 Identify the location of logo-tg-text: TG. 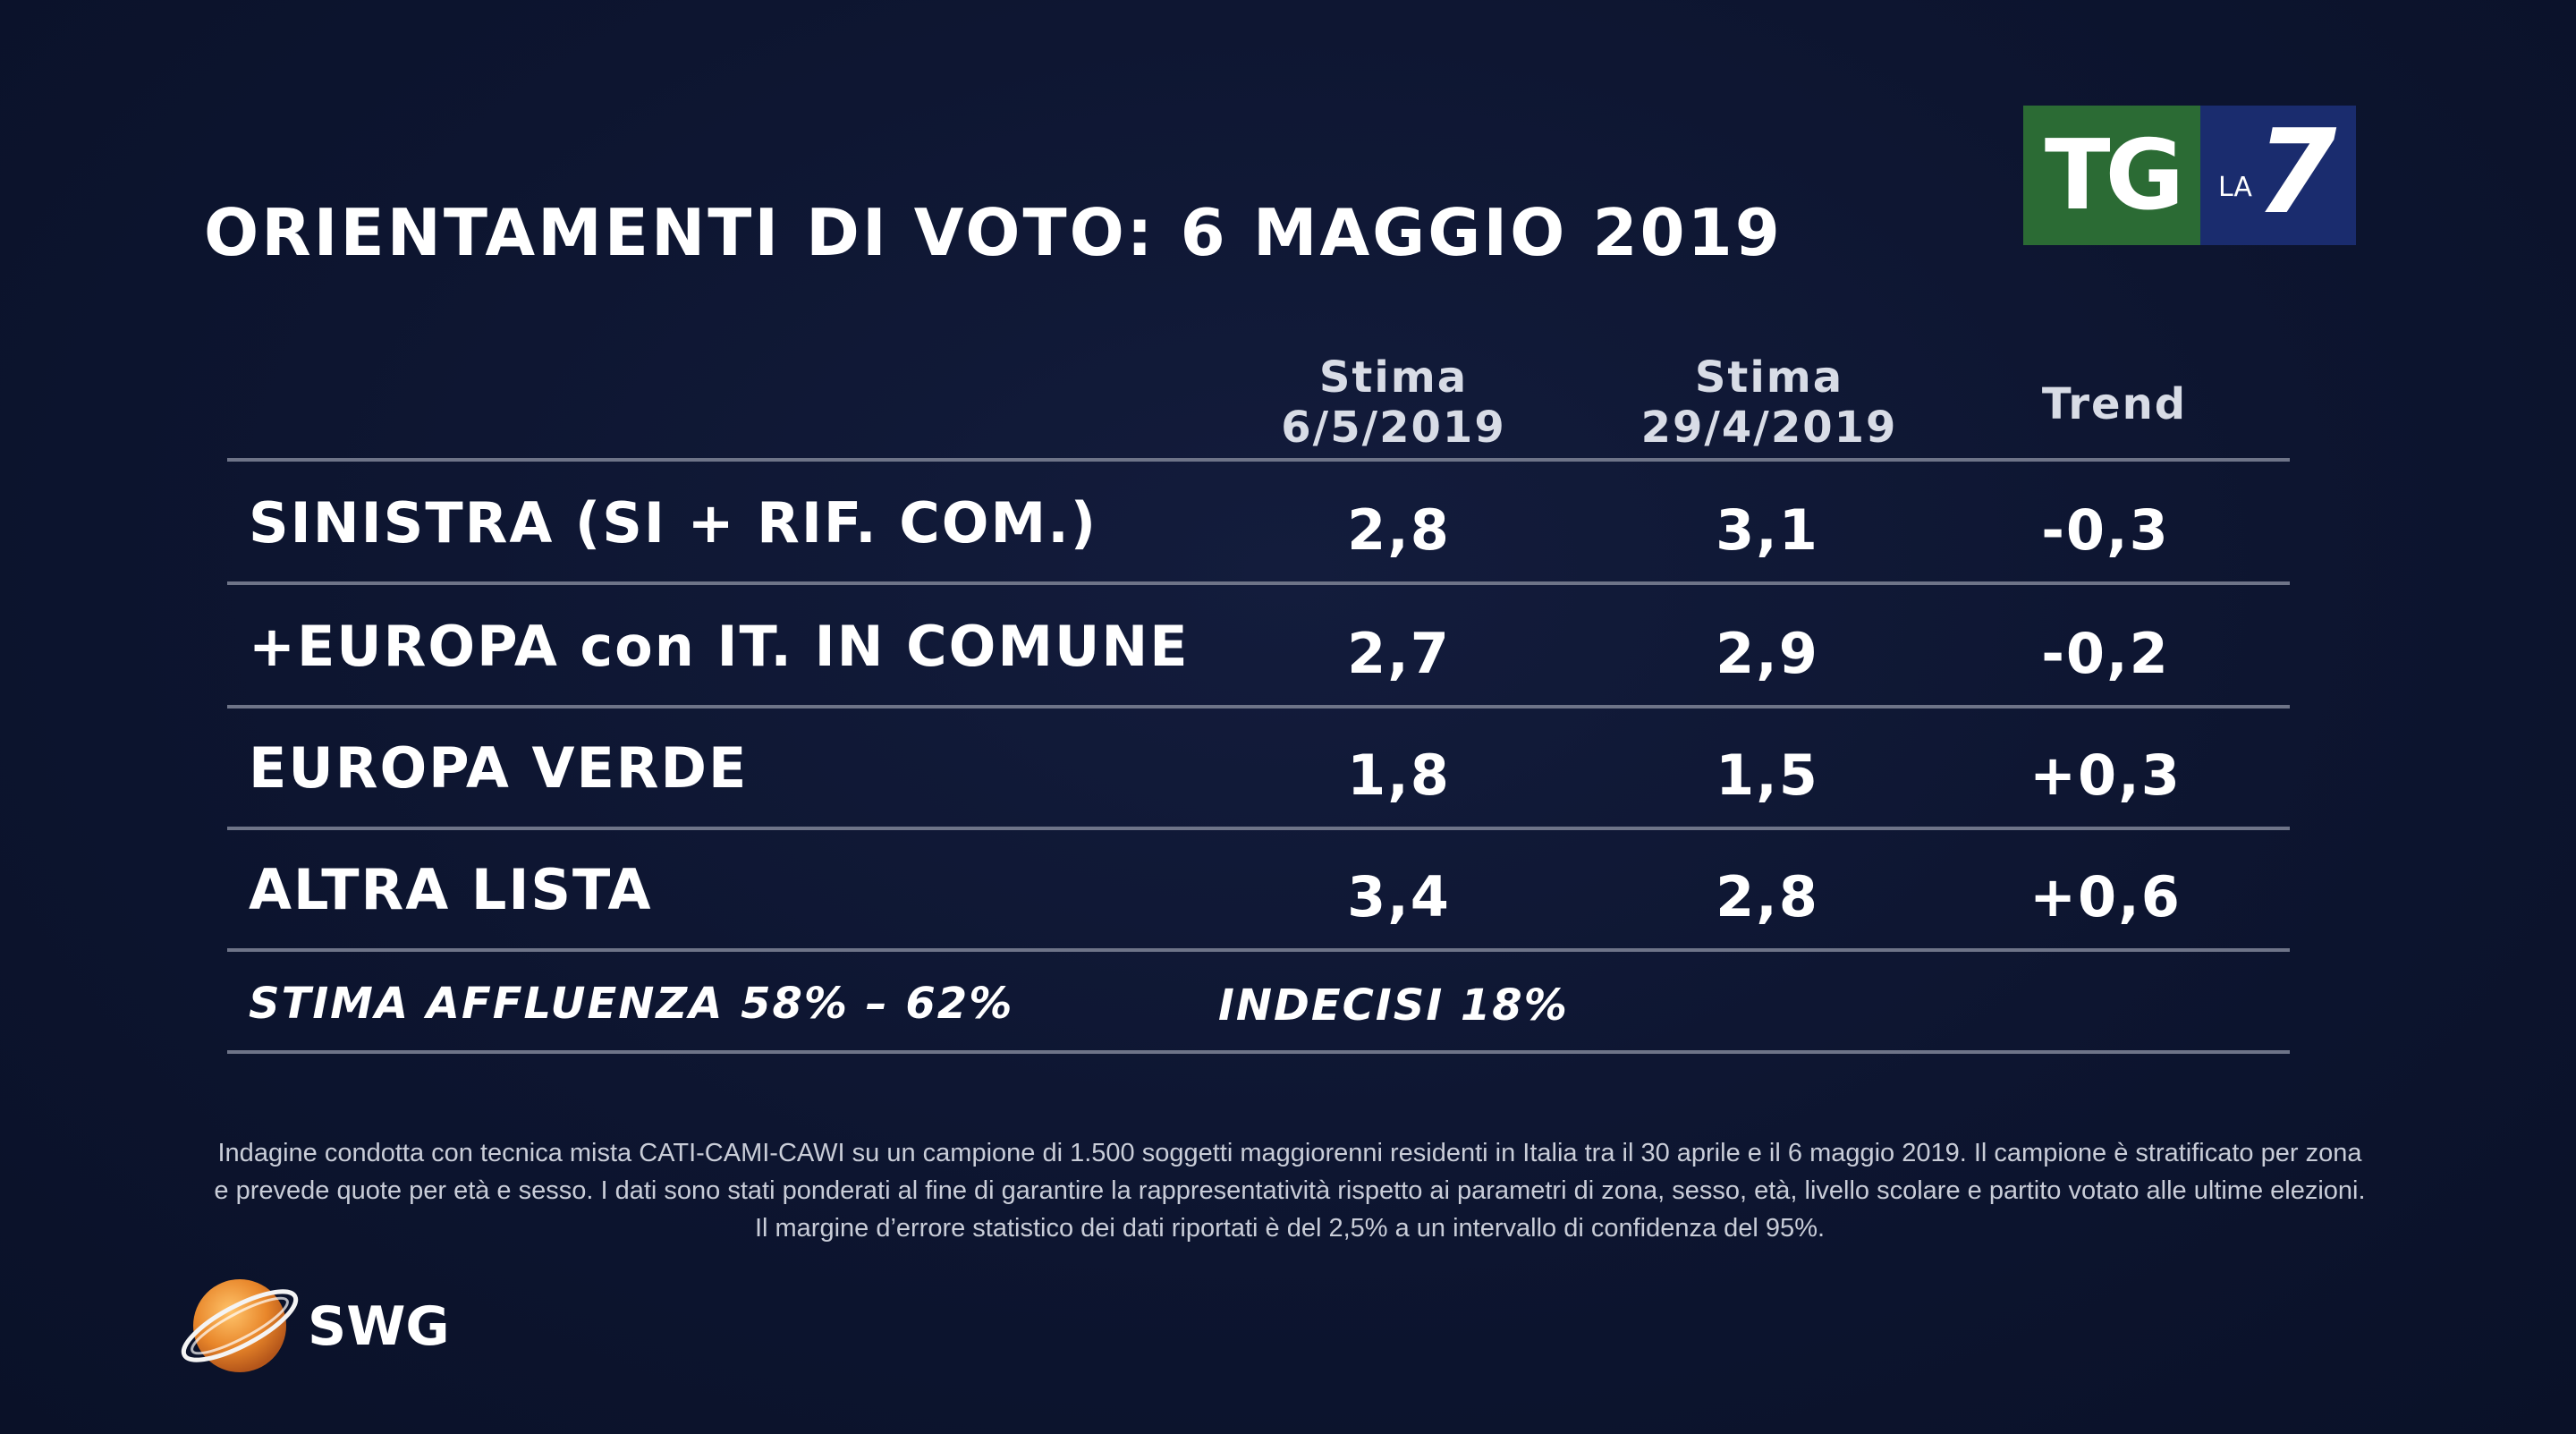
(2111, 175).